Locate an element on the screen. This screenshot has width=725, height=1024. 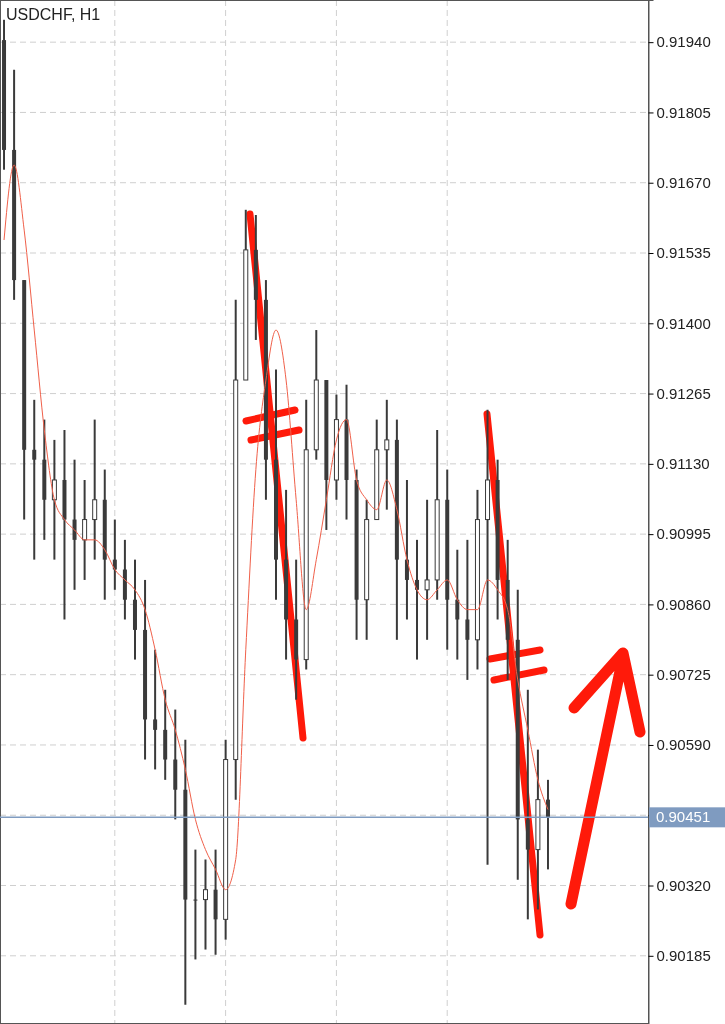
ref-line-label: 0.90451 is located at coordinates (683, 817).